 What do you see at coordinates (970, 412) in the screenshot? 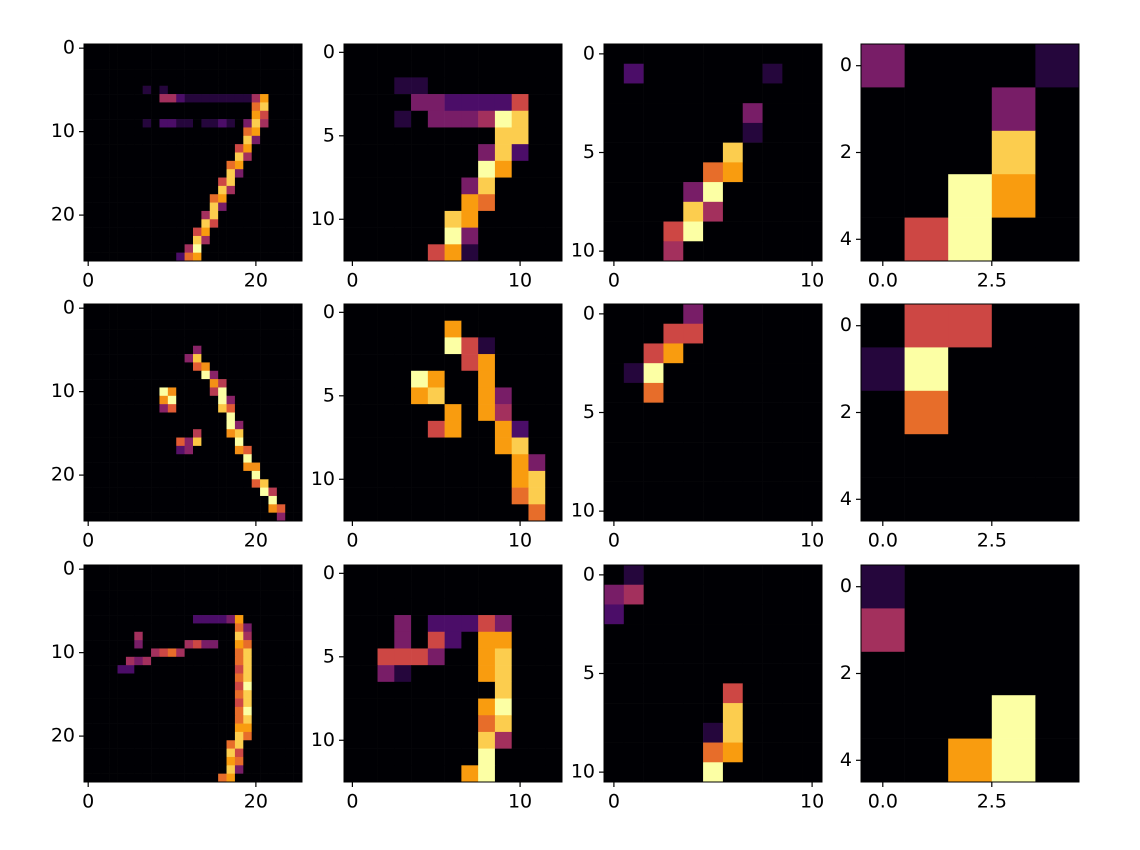
I see `heatmap` at bounding box center [970, 412].